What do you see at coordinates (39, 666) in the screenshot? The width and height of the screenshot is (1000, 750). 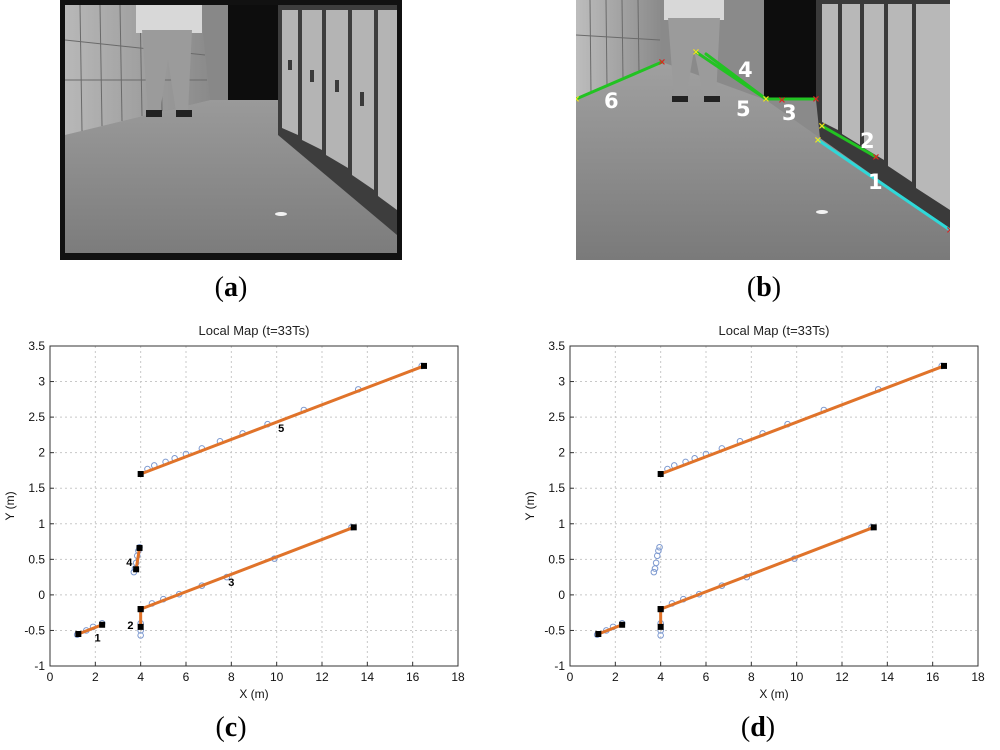 I see `plot-c-ytick-label-0: -1` at bounding box center [39, 666].